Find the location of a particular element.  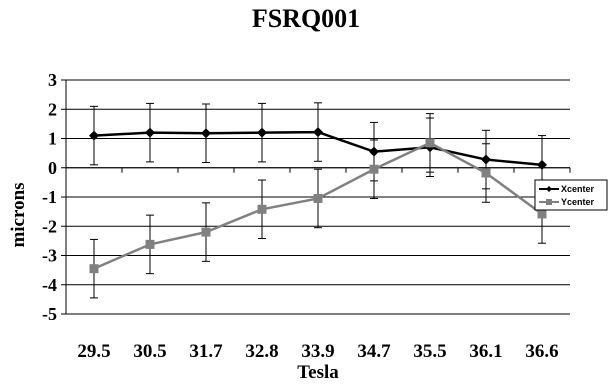

x-tick-label: 31.7 is located at coordinates (206, 351).